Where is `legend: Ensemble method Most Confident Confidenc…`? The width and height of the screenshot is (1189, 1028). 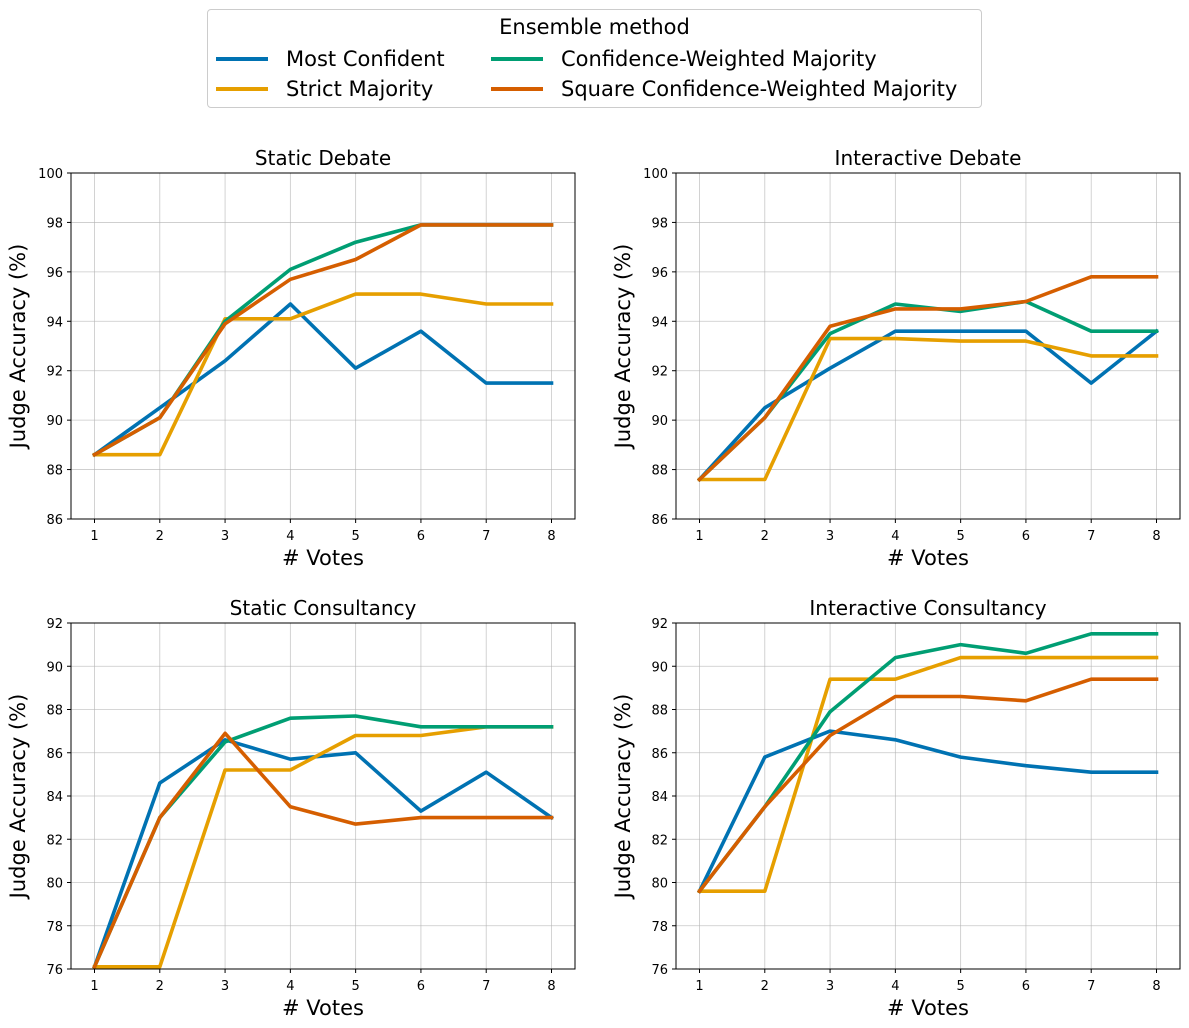
legend: Ensemble method Most Confident Confidenc… is located at coordinates (594, 58).